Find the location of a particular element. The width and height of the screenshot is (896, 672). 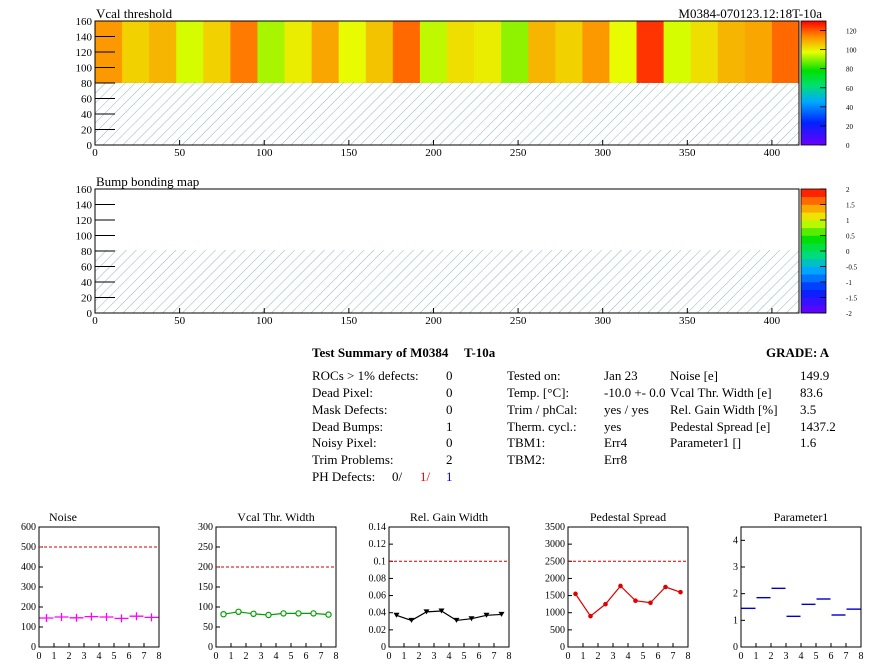

small-chart-xtick-label: 4 is located at coordinates (628, 656).